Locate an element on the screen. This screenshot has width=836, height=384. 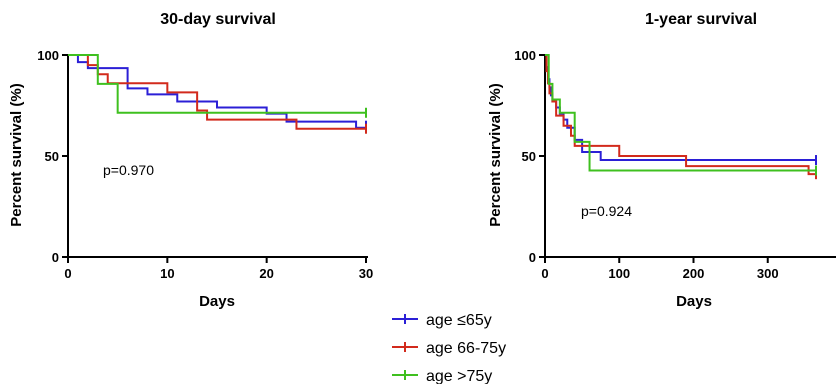
y-tick-label-30-day-1: 50 is located at coordinates (52, 156).